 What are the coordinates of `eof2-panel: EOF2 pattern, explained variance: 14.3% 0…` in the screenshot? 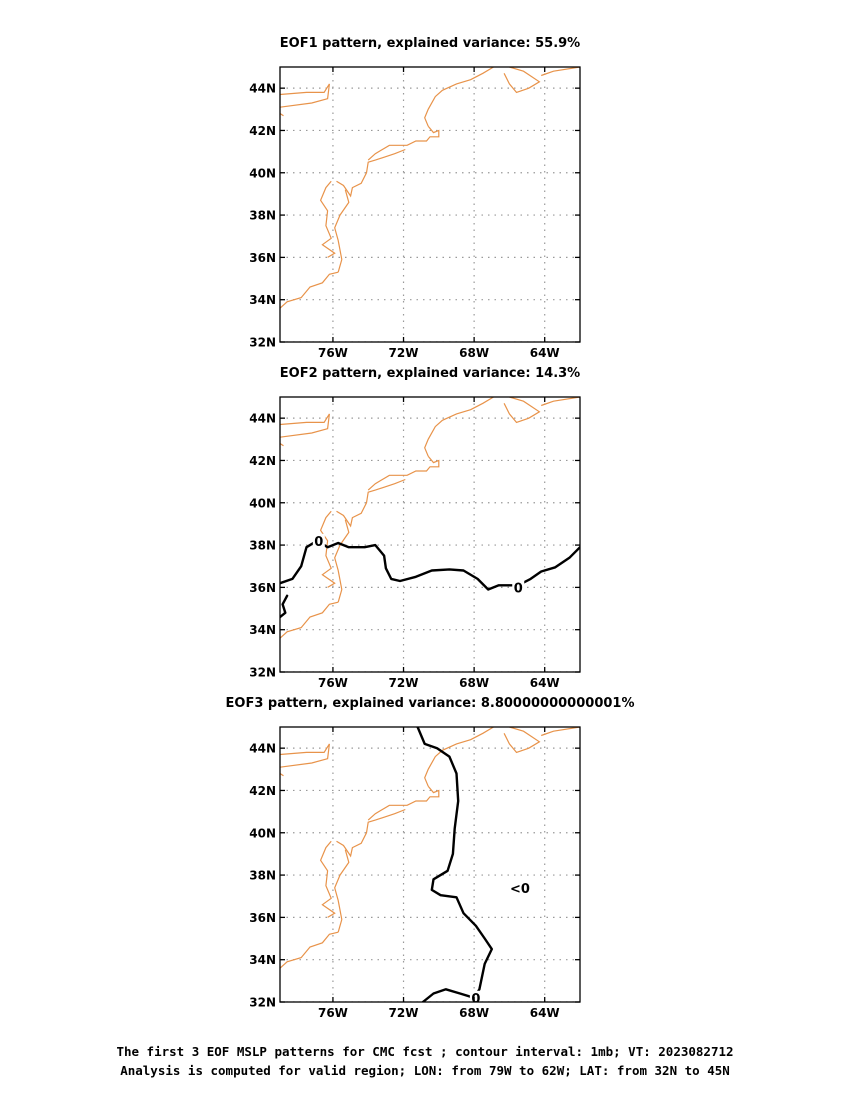 It's located at (415, 528).